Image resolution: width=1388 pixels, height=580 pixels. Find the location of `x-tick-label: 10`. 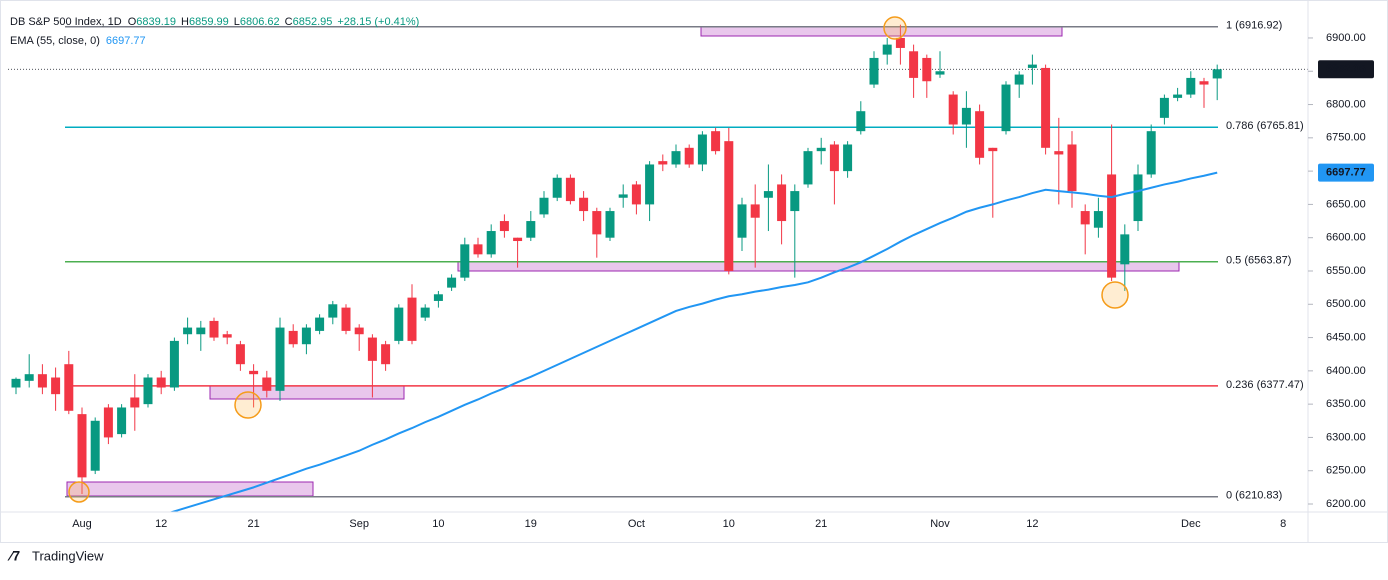

x-tick-label: 10 is located at coordinates (438, 524).